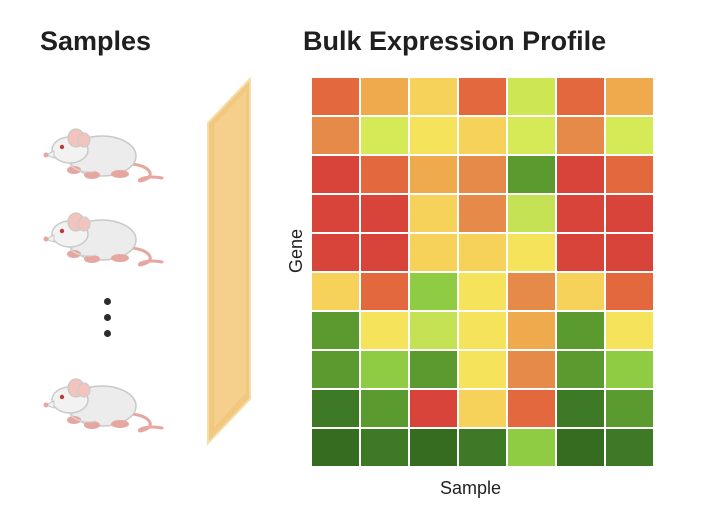  I want to click on samples-title: Samples, so click(96, 41).